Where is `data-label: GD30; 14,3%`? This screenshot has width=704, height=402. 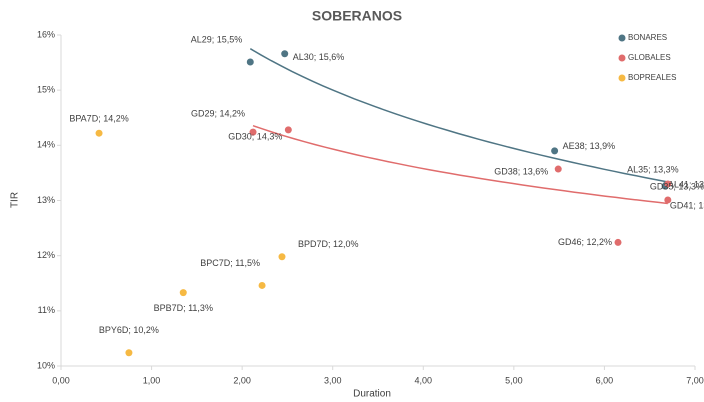 data-label: GD30; 14,3% is located at coordinates (255, 136).